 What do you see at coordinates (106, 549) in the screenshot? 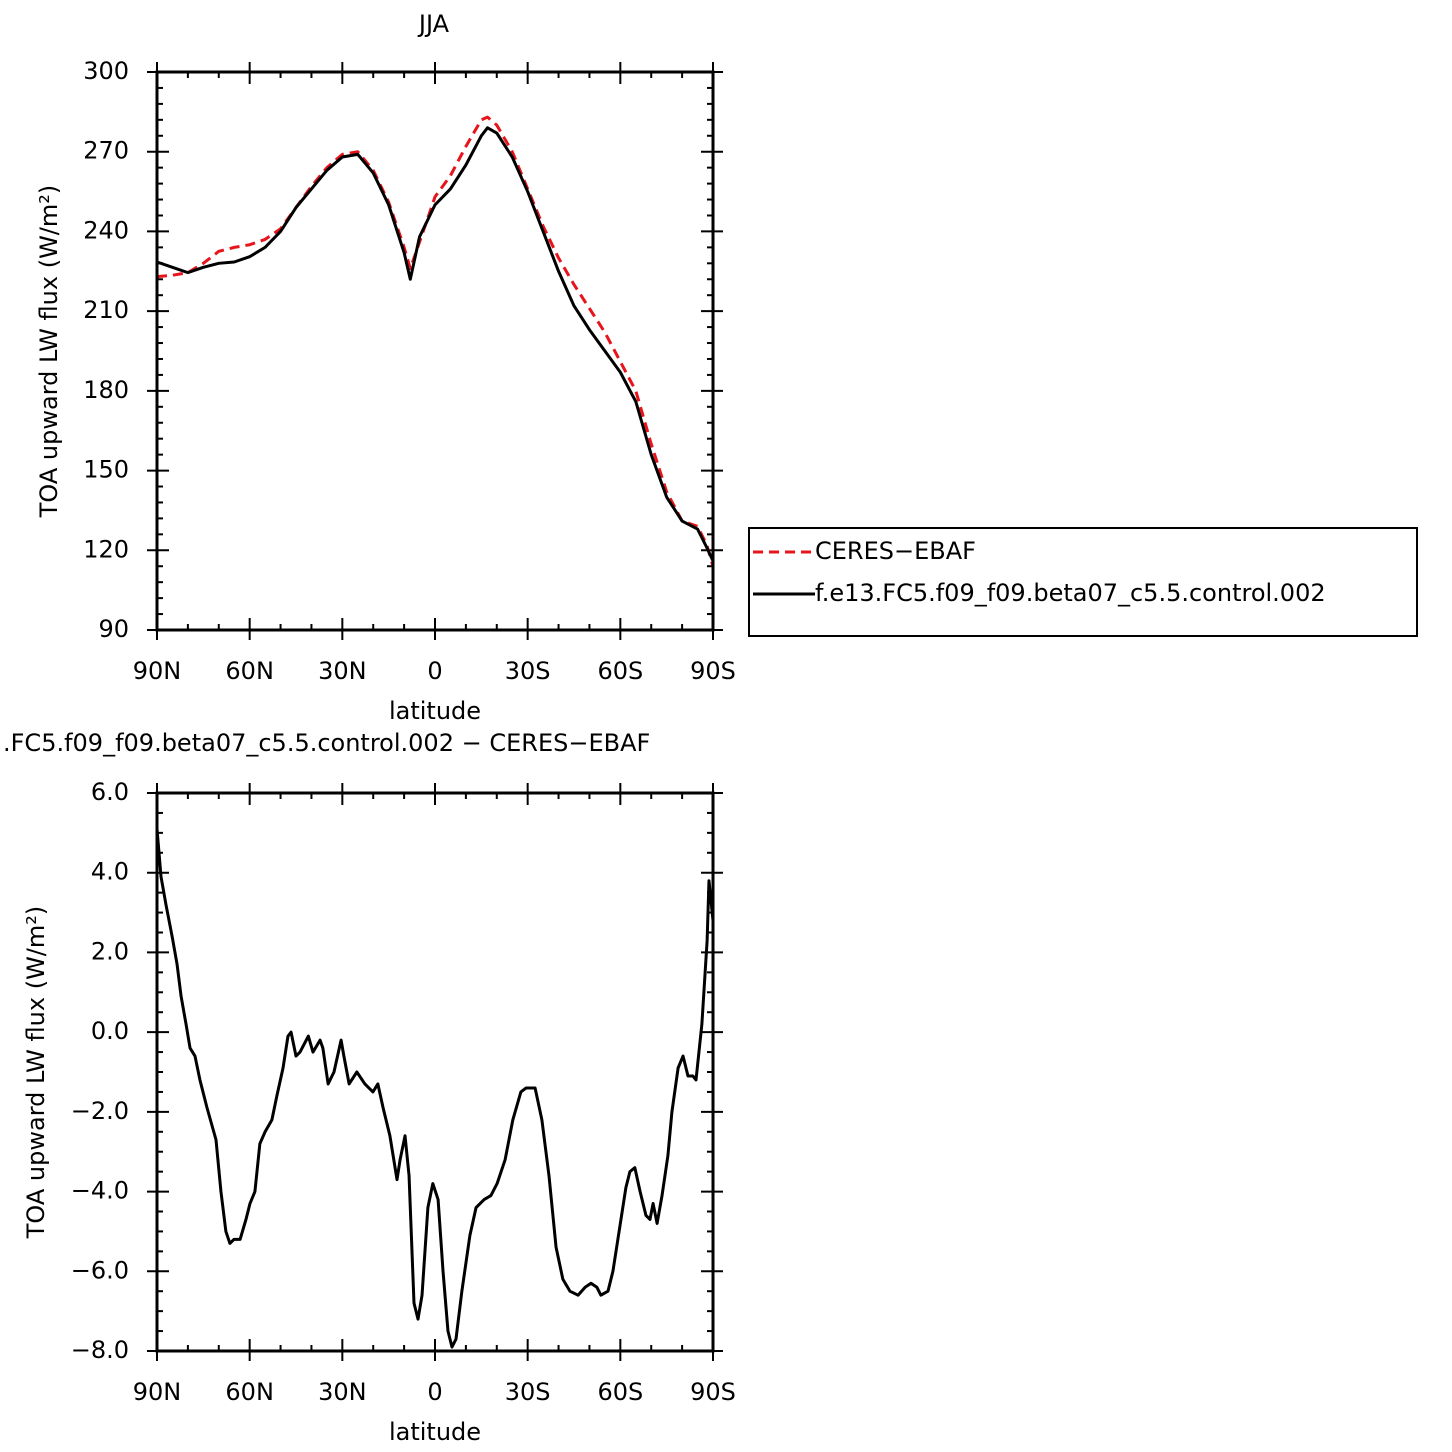
I see `y-tick-label: 120` at bounding box center [106, 549].